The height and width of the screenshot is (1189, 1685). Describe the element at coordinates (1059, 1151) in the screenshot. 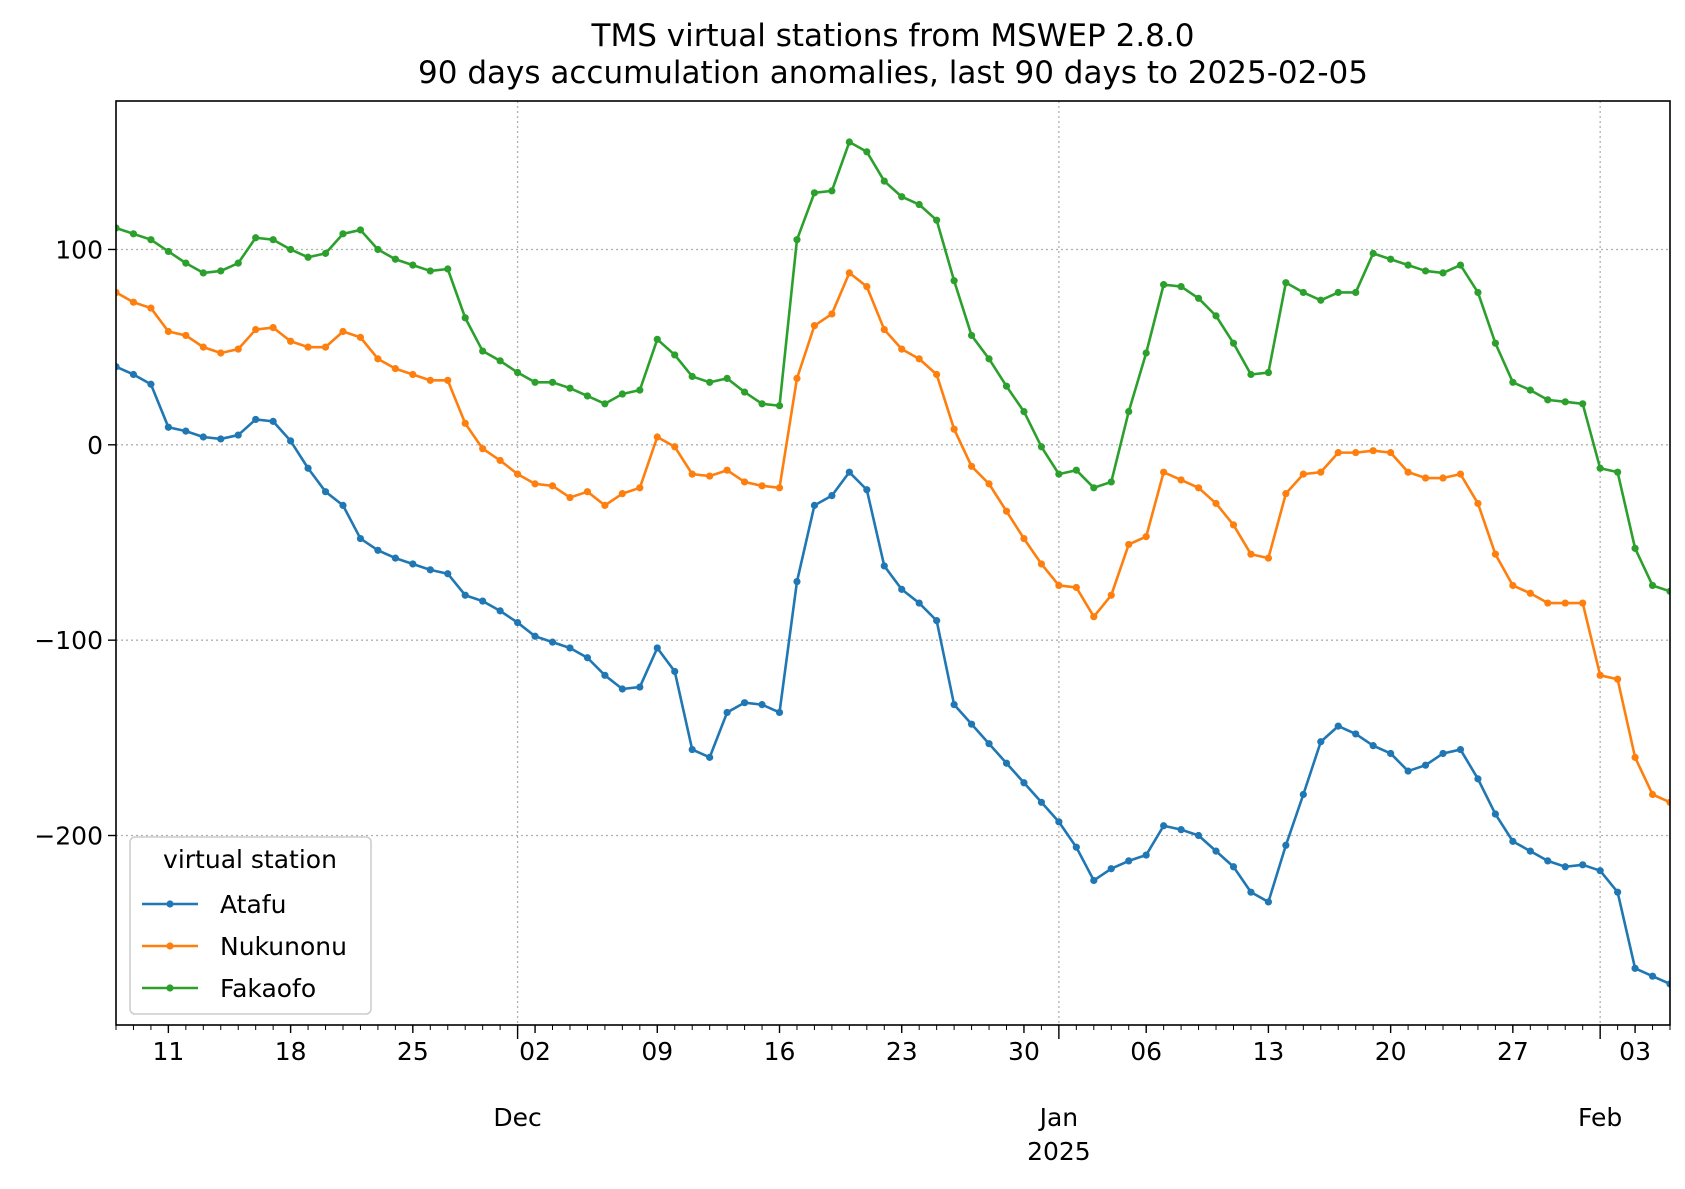

I see `x-year-label: 2025` at that location.